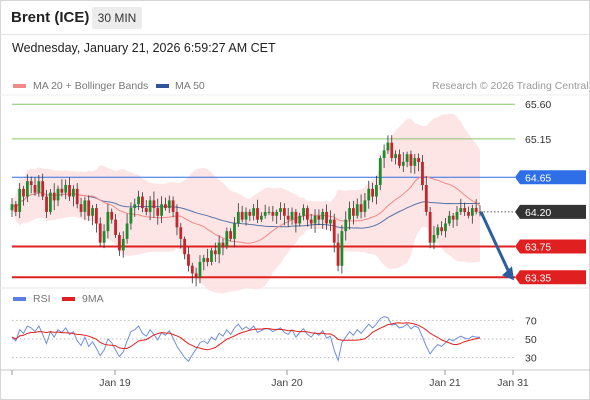  What do you see at coordinates (68, 299) in the screenshot?
I see `ma9-legend-swatch` at bounding box center [68, 299].